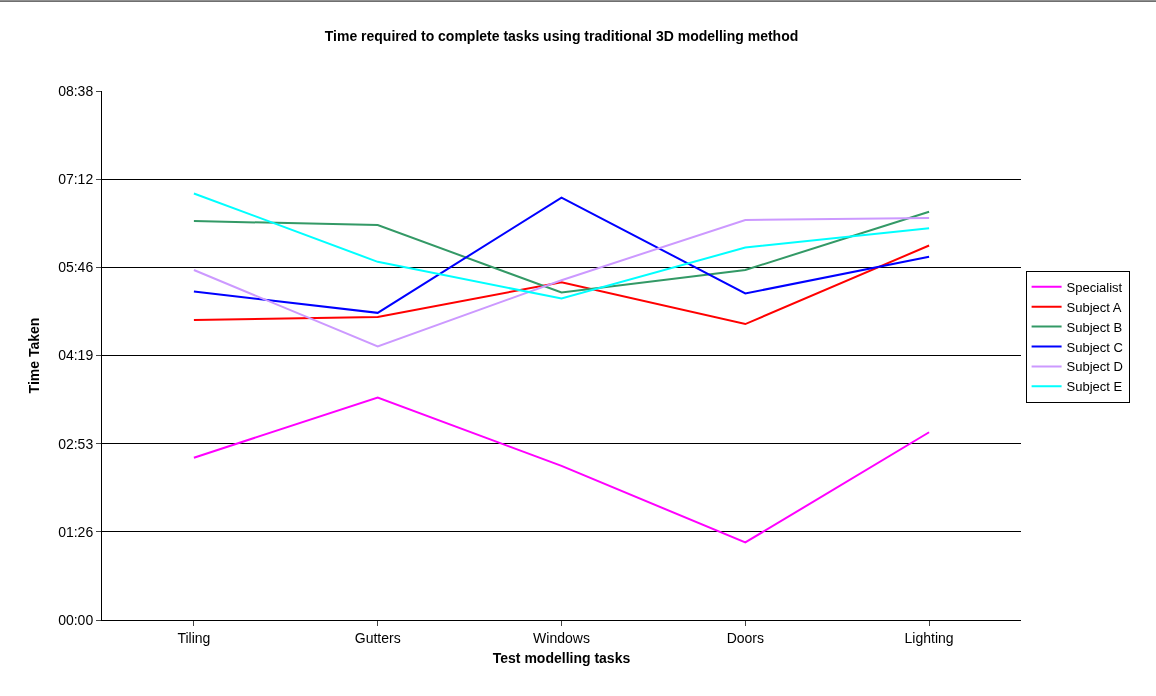  I want to click on chart-title: Time required to complete tasks using traditional 3D modelling method, so click(561, 36).